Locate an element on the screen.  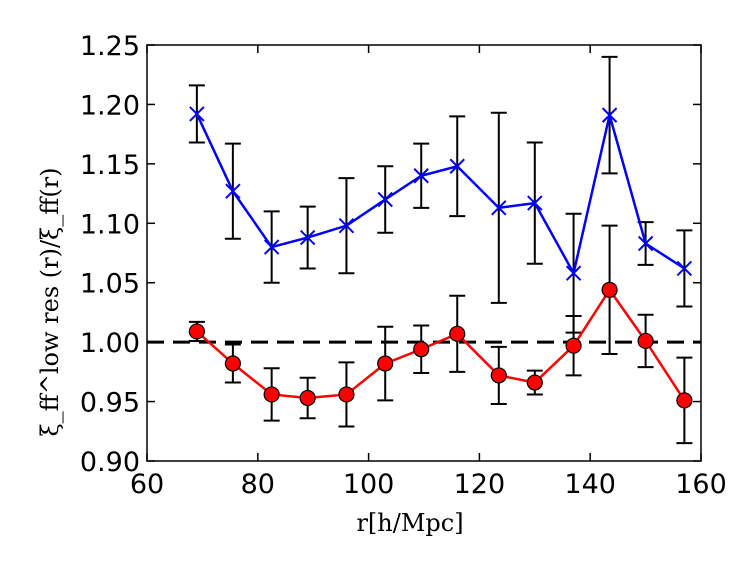
x-tick-label: 160 is located at coordinates (701, 484).